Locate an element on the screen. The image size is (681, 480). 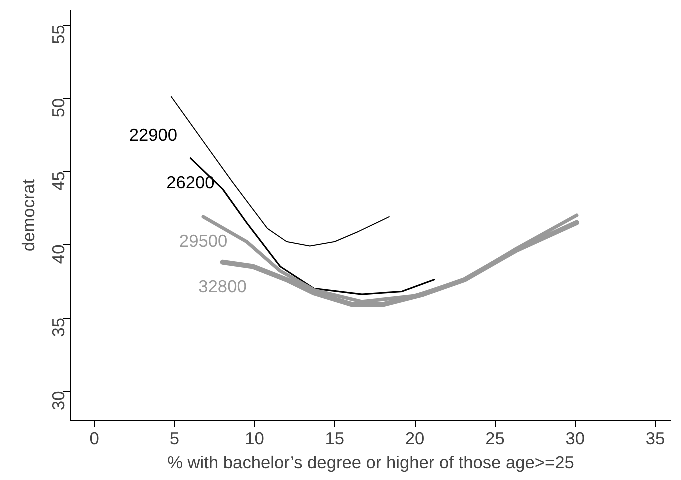
series-label: 22900 is located at coordinates (153, 134).